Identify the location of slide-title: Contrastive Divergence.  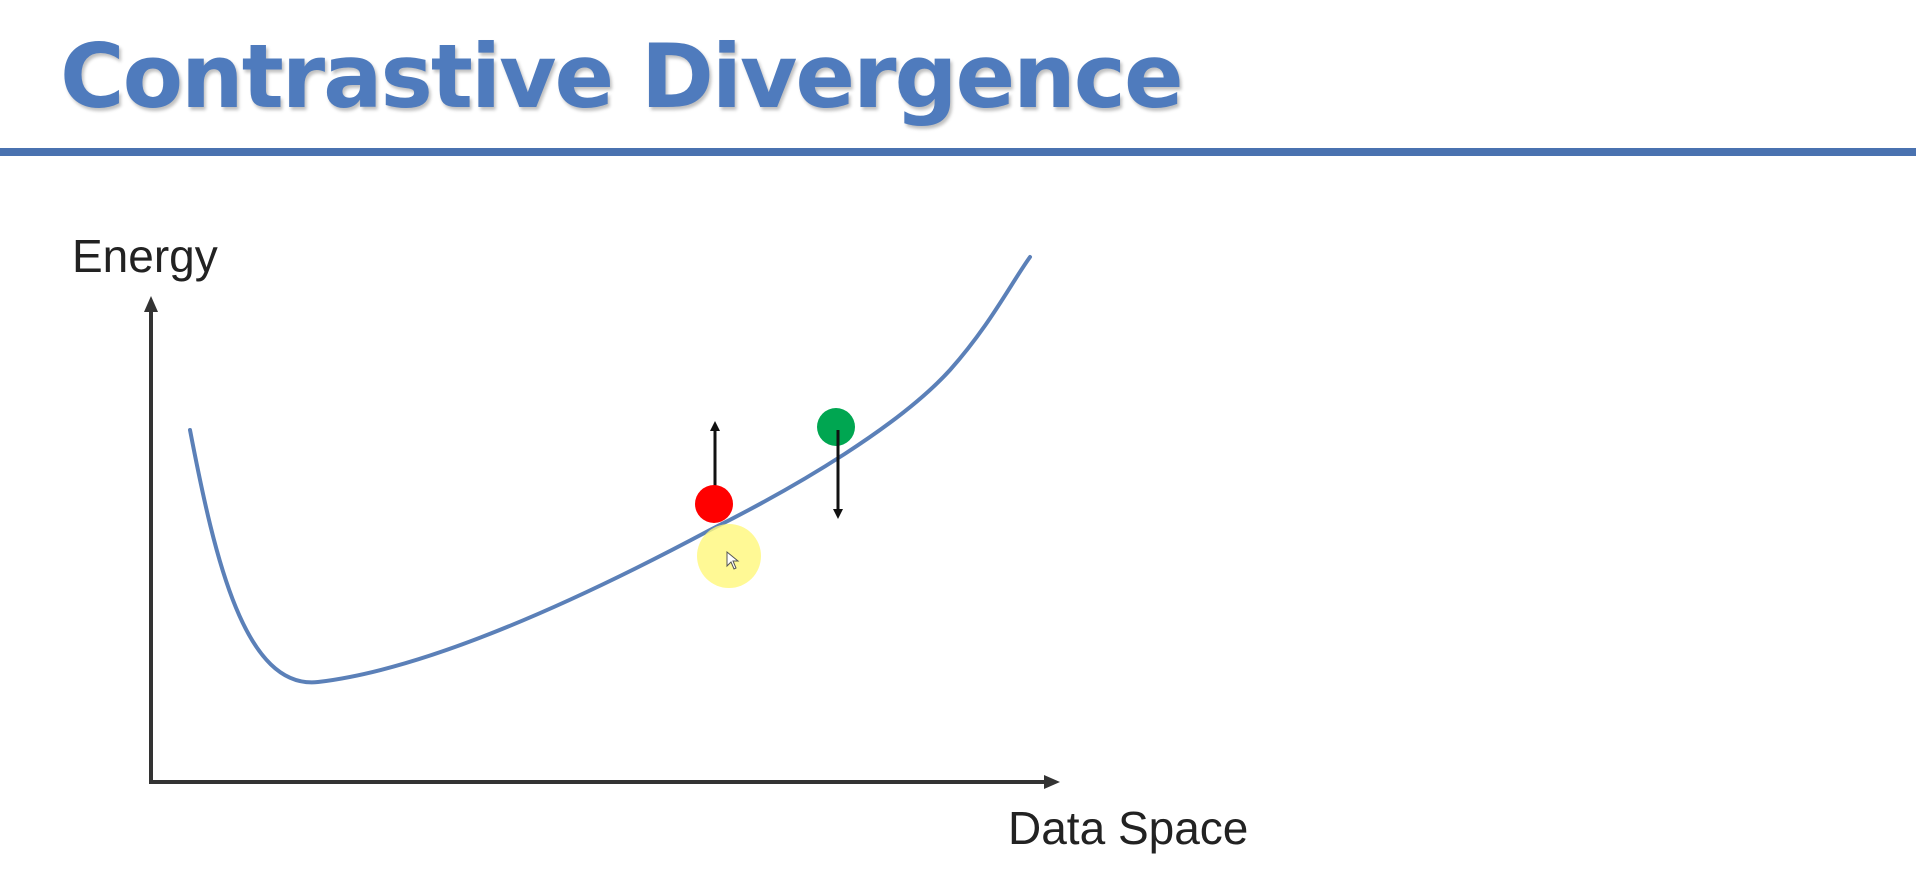
(622, 76).